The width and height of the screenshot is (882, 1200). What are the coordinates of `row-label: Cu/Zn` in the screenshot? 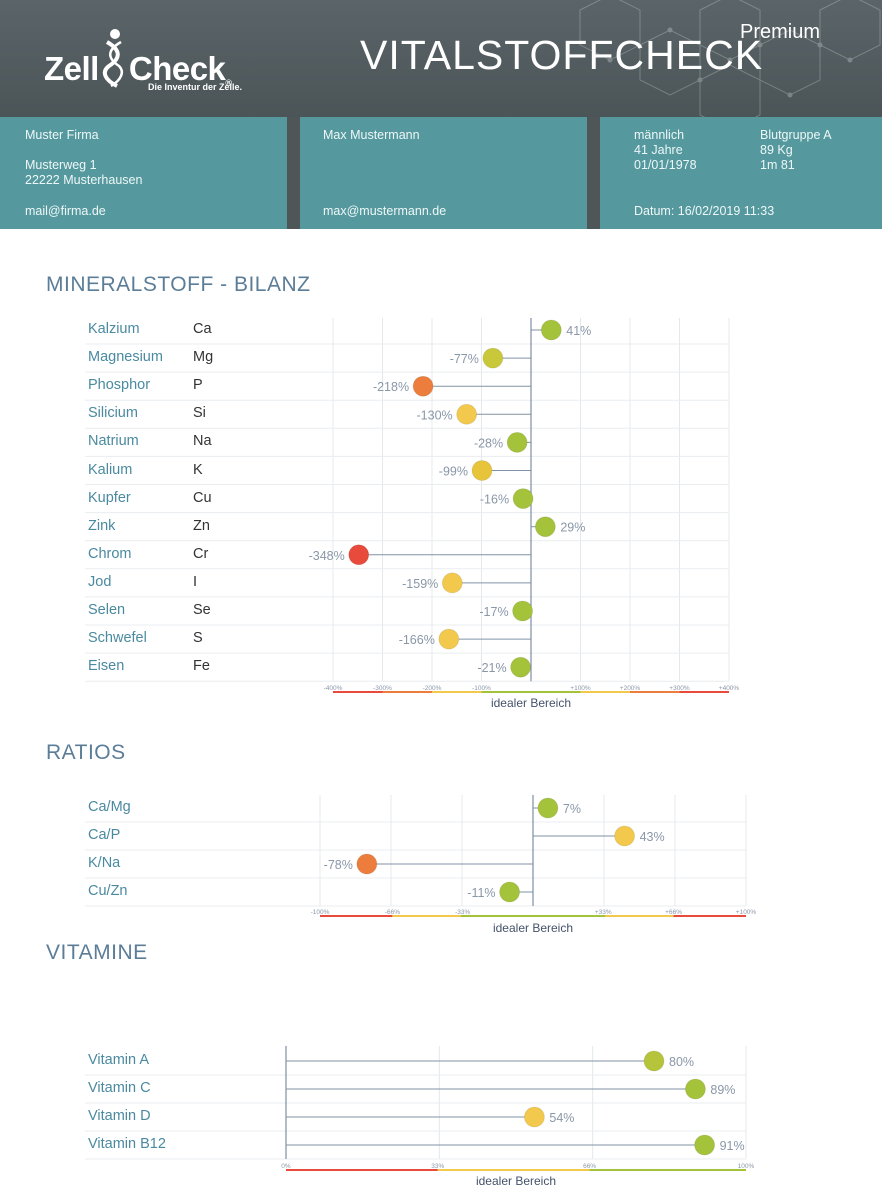 It's located at (108, 891).